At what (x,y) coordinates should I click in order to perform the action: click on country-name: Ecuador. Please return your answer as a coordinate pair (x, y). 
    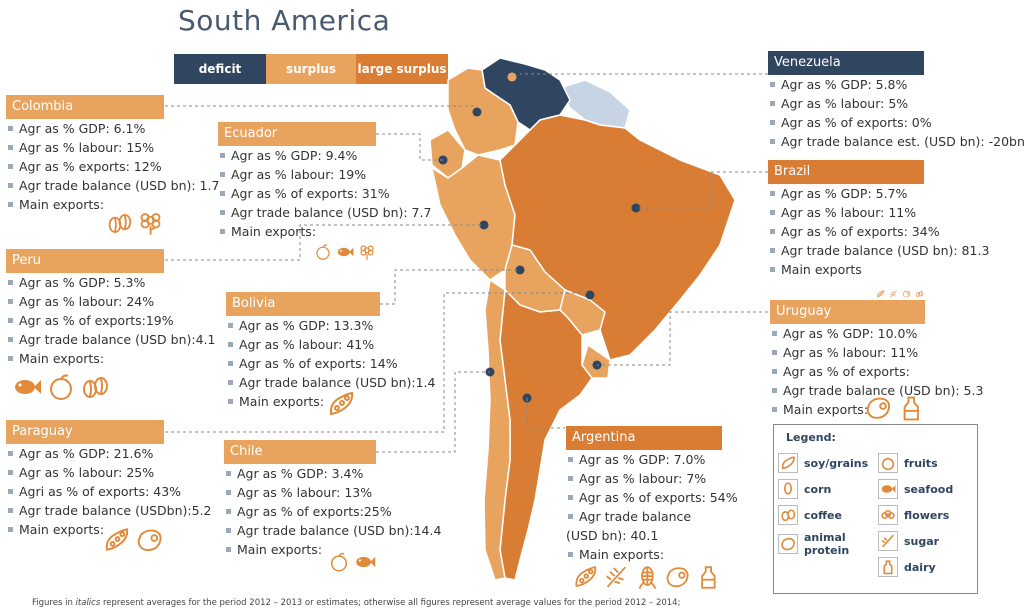
    Looking at the image, I should click on (297, 134).